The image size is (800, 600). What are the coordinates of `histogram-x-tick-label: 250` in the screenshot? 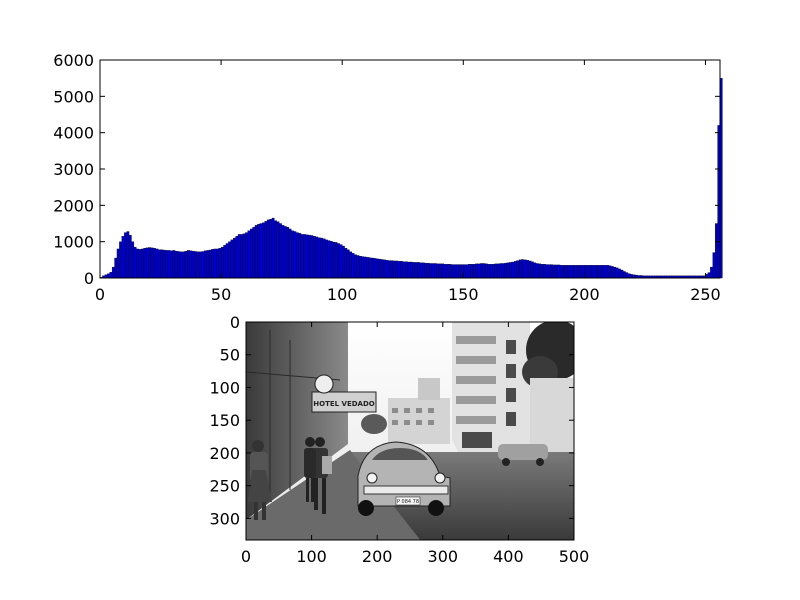 It's located at (705, 294).